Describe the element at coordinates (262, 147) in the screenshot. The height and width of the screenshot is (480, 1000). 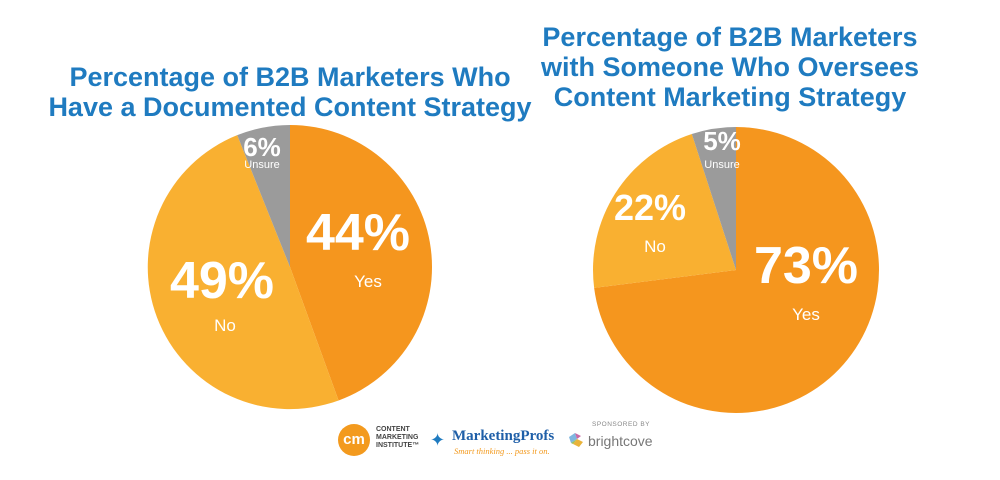
I see `data-label-left-unsure: 6%` at that location.